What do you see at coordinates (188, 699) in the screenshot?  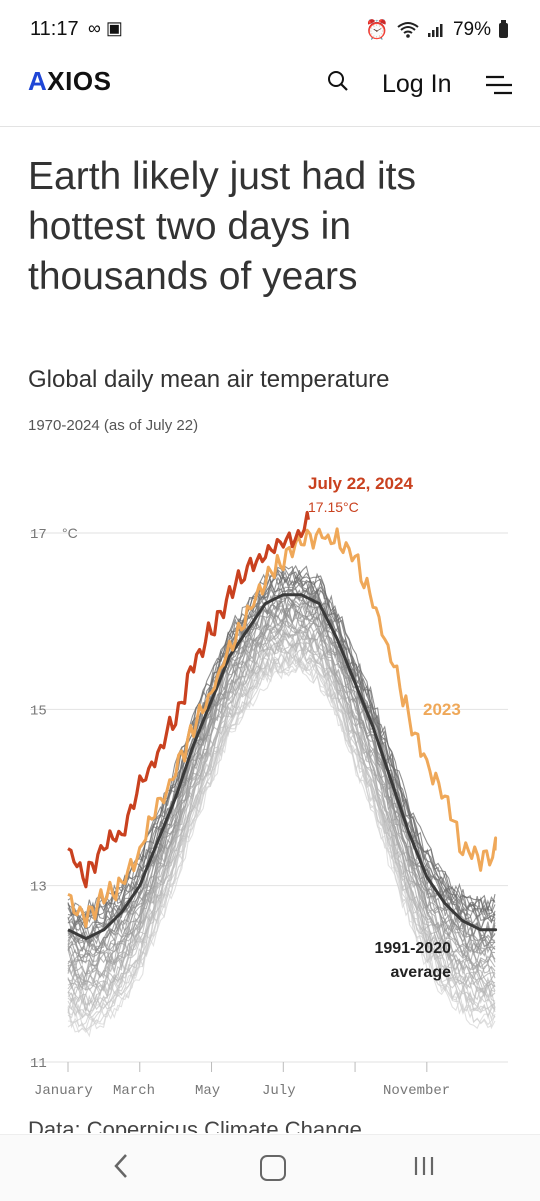 I see `series-line-2024` at bounding box center [188, 699].